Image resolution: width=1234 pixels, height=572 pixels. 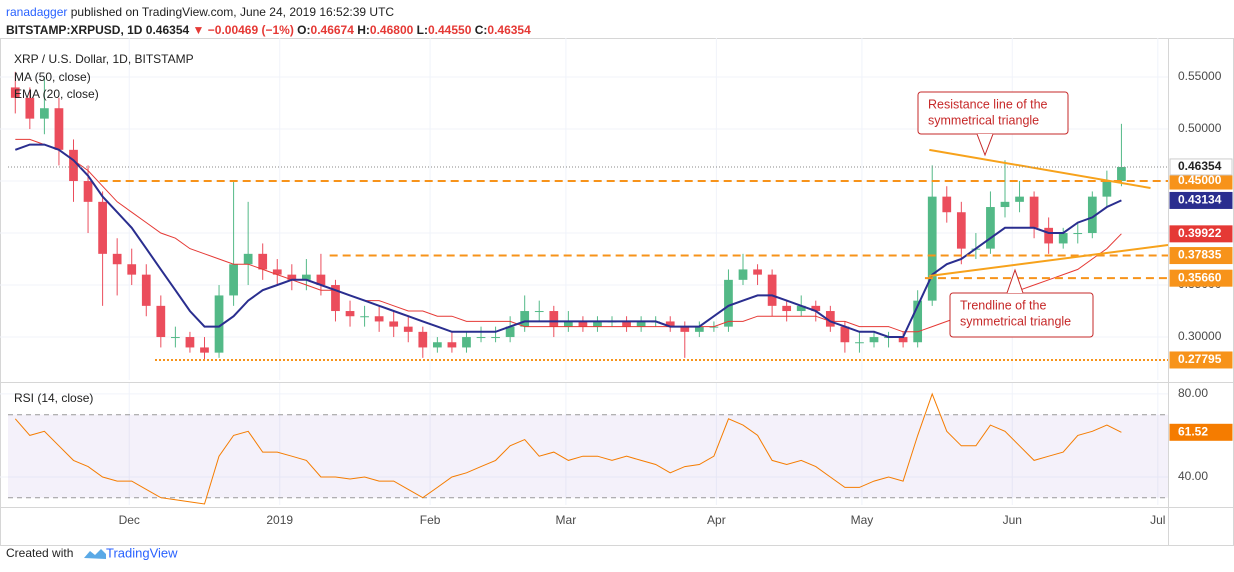 I want to click on price-label: 0.37835, so click(x=1200, y=255).